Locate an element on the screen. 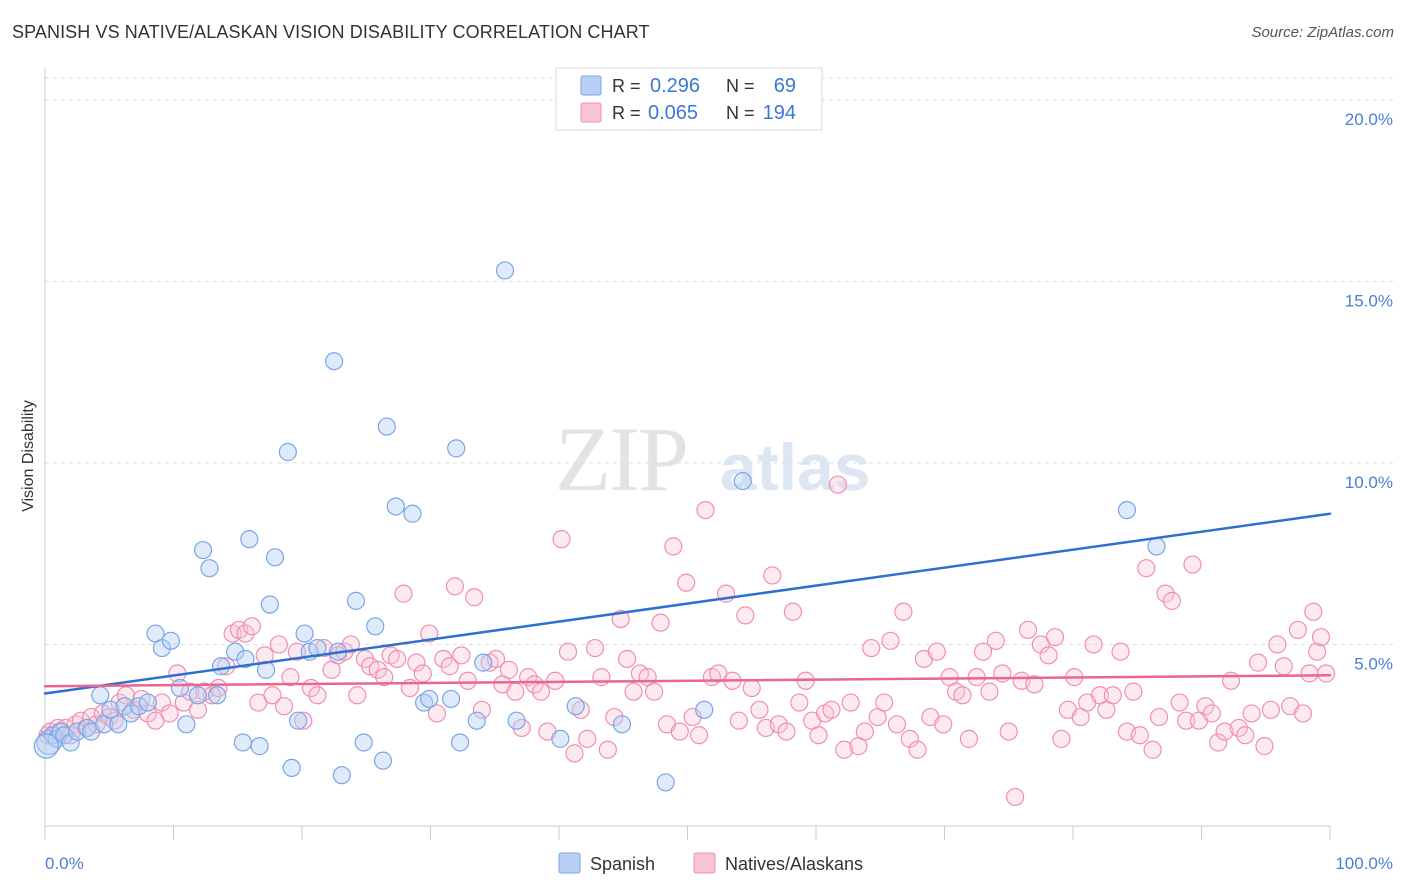 Image resolution: width=1406 pixels, height=892 pixels. y-tick-label: 5.0% is located at coordinates (1373, 663).